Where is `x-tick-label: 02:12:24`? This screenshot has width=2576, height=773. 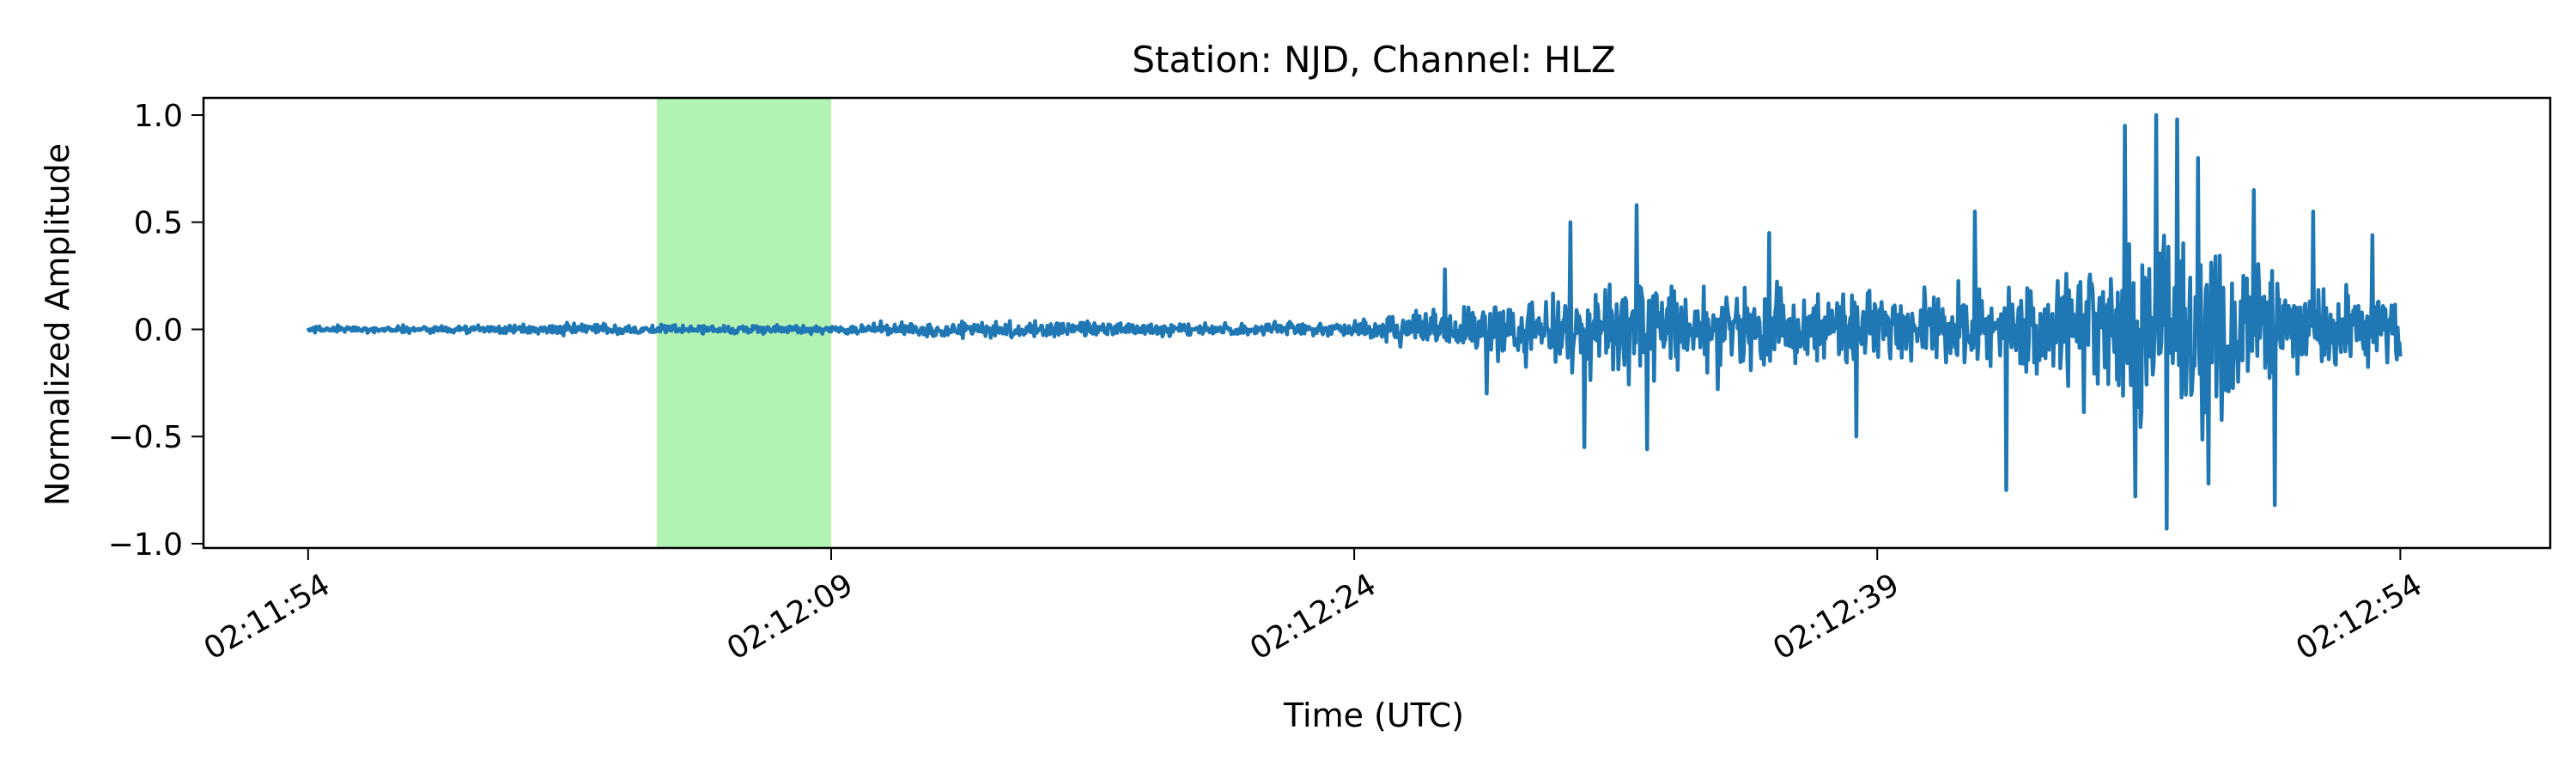
x-tick-label: 02:12:24 is located at coordinates (1313, 616).